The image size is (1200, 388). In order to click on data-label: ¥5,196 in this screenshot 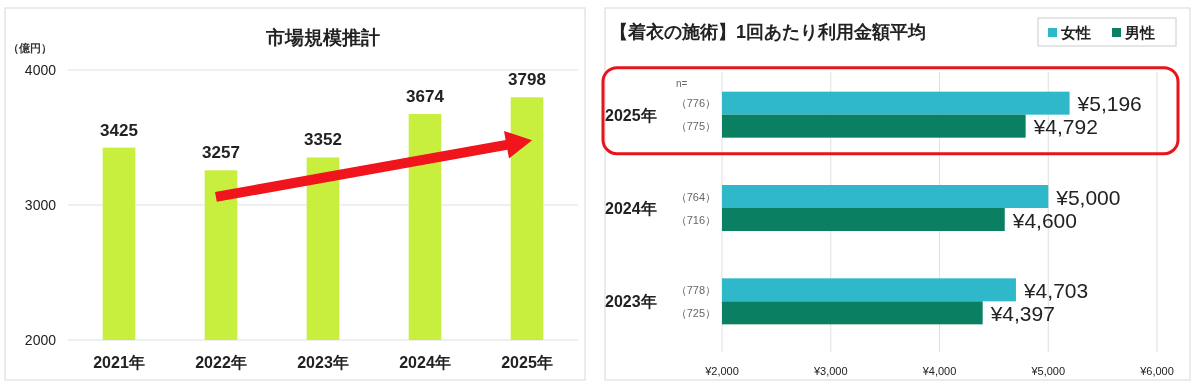, I will do `click(1109, 104)`.